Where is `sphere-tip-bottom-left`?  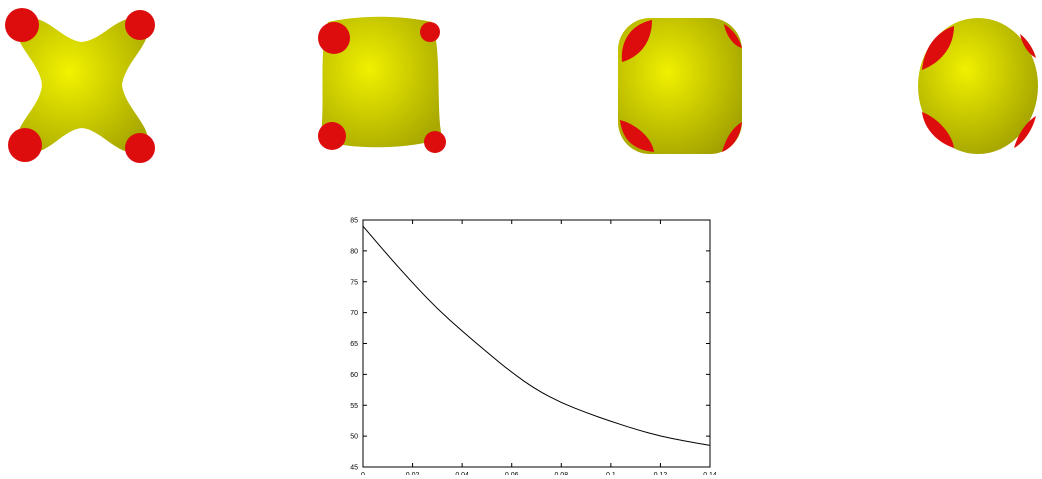 sphere-tip-bottom-left is located at coordinates (938, 130).